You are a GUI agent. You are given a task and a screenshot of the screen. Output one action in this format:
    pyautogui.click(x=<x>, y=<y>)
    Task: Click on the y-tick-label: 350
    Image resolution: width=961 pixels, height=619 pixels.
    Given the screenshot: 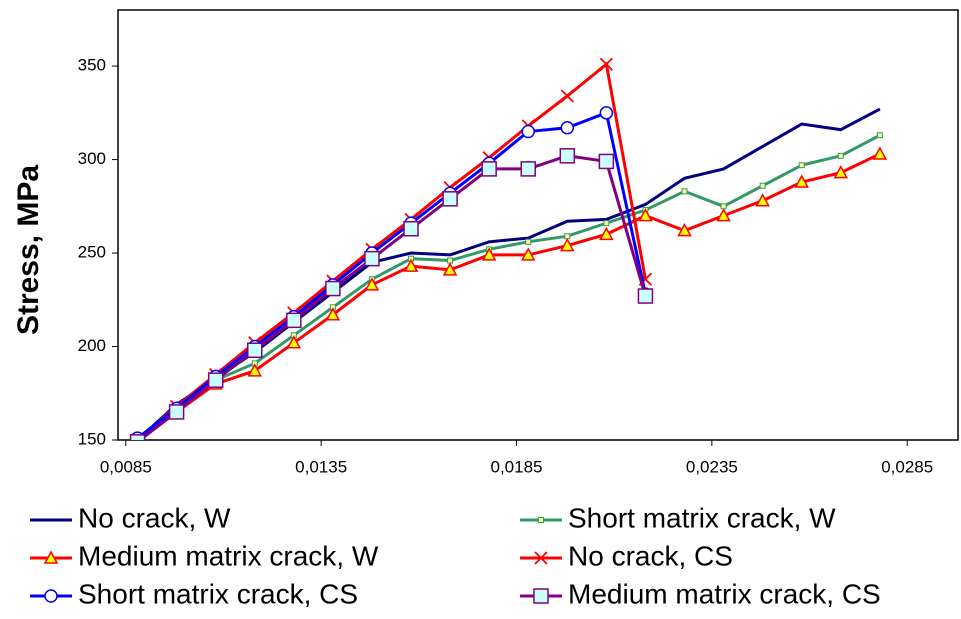 What is the action you would take?
    pyautogui.click(x=92, y=65)
    